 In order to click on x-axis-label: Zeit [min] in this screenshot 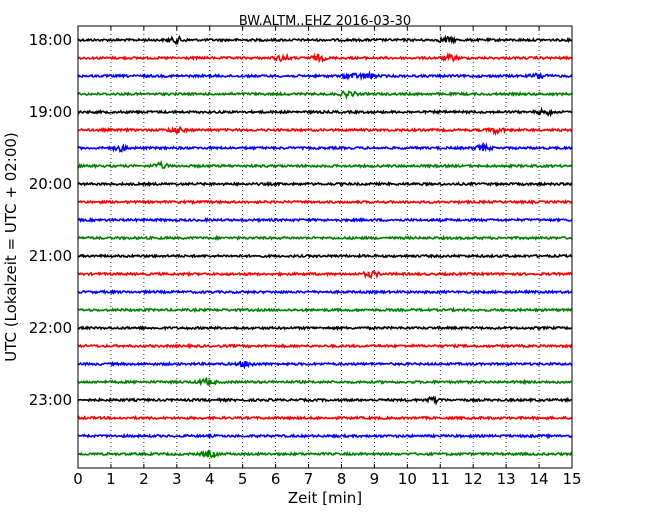, I will do `click(325, 498)`.